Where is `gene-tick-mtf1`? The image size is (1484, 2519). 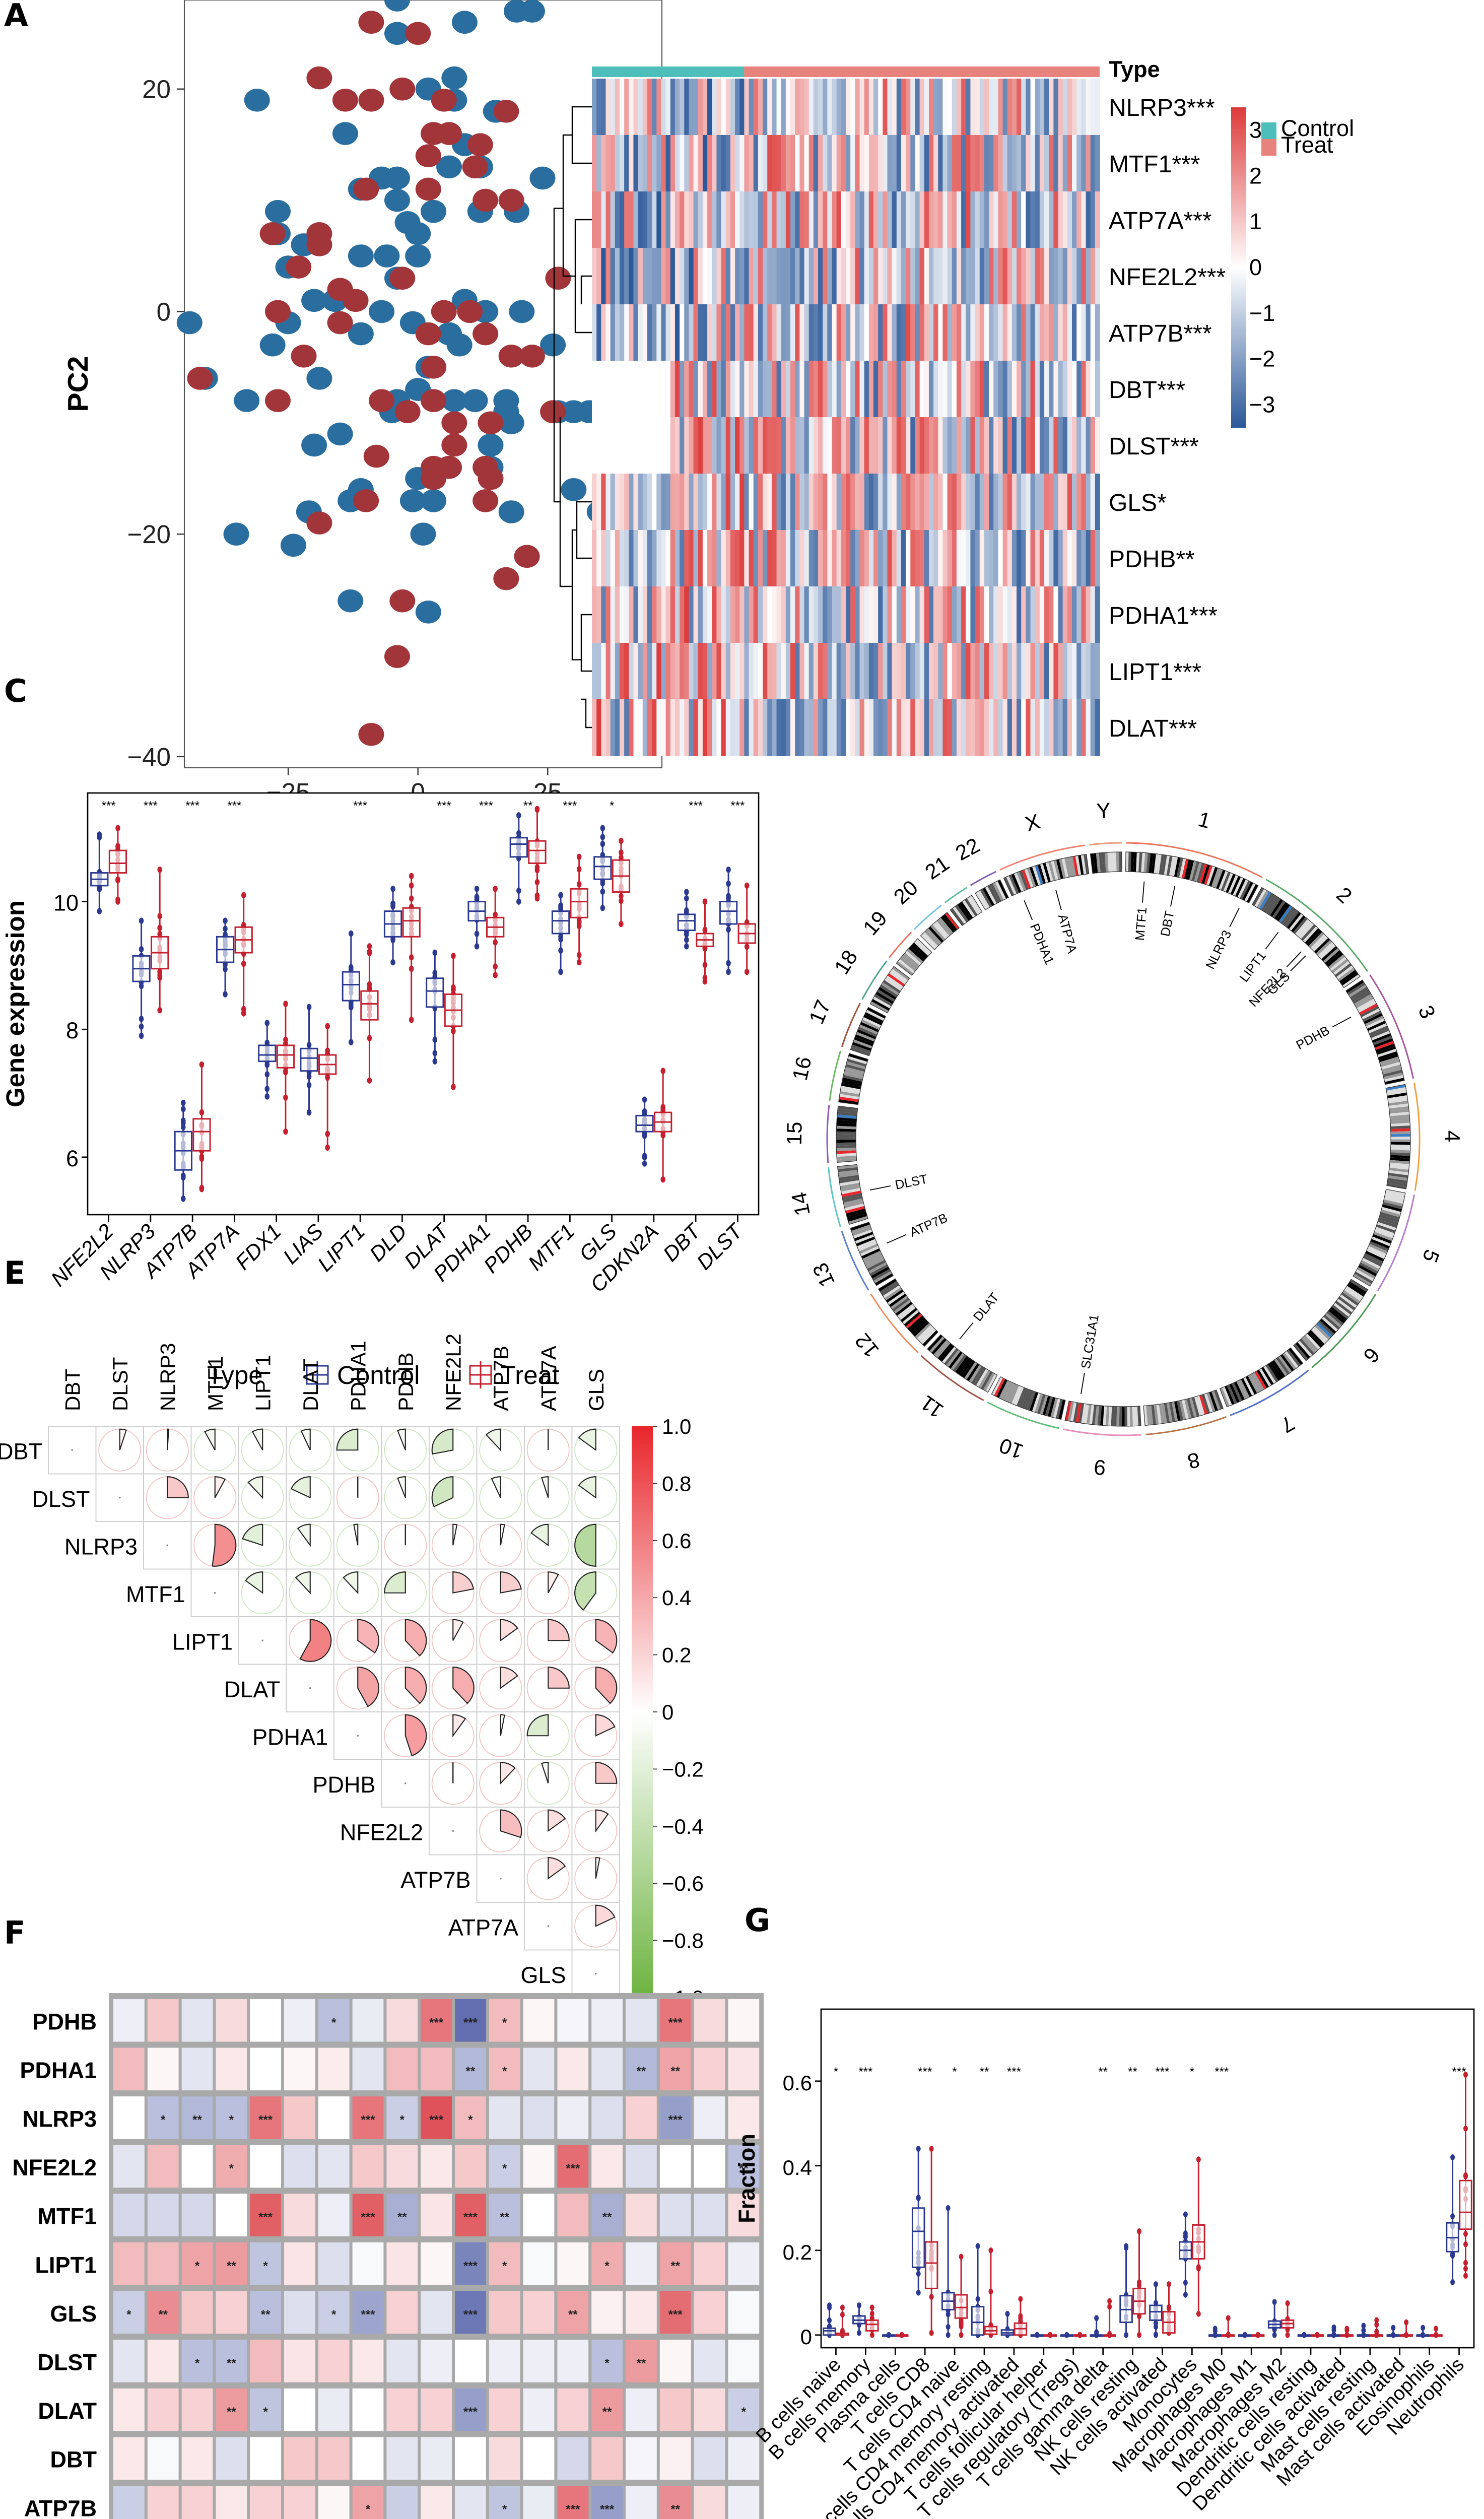 gene-tick-mtf1 is located at coordinates (1143, 892).